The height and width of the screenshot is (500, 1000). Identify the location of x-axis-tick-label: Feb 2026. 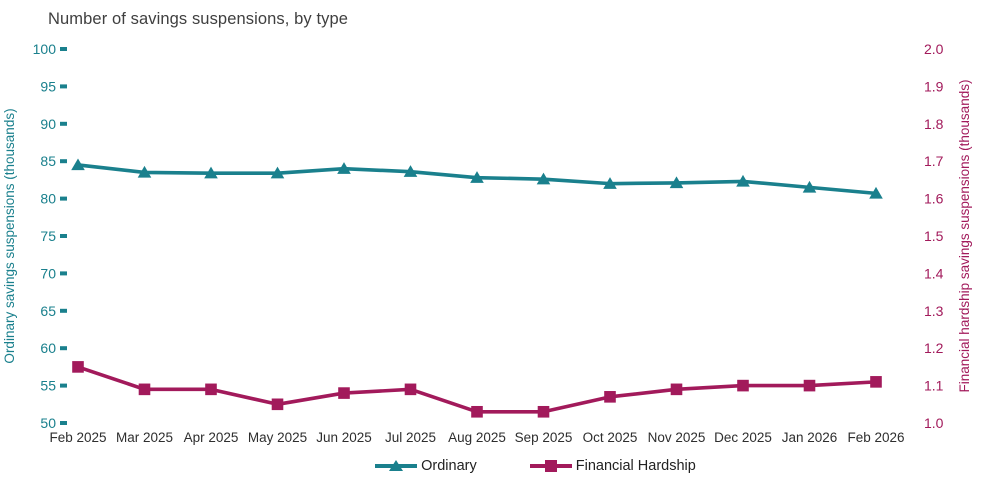
(875, 437).